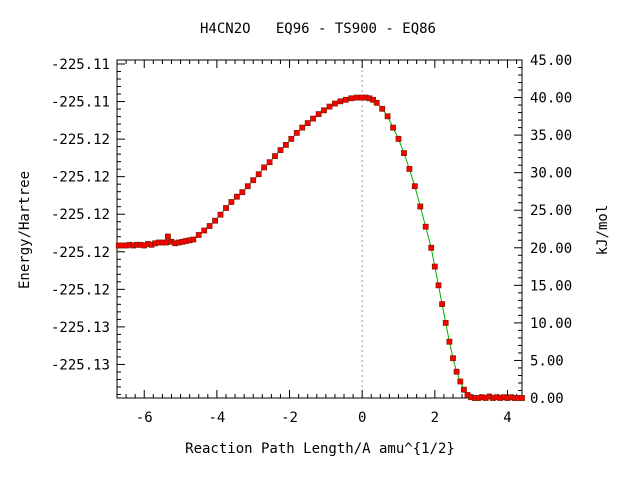  What do you see at coordinates (547, 399) in the screenshot?
I see `y2-tick-label: 0.00` at bounding box center [547, 399].